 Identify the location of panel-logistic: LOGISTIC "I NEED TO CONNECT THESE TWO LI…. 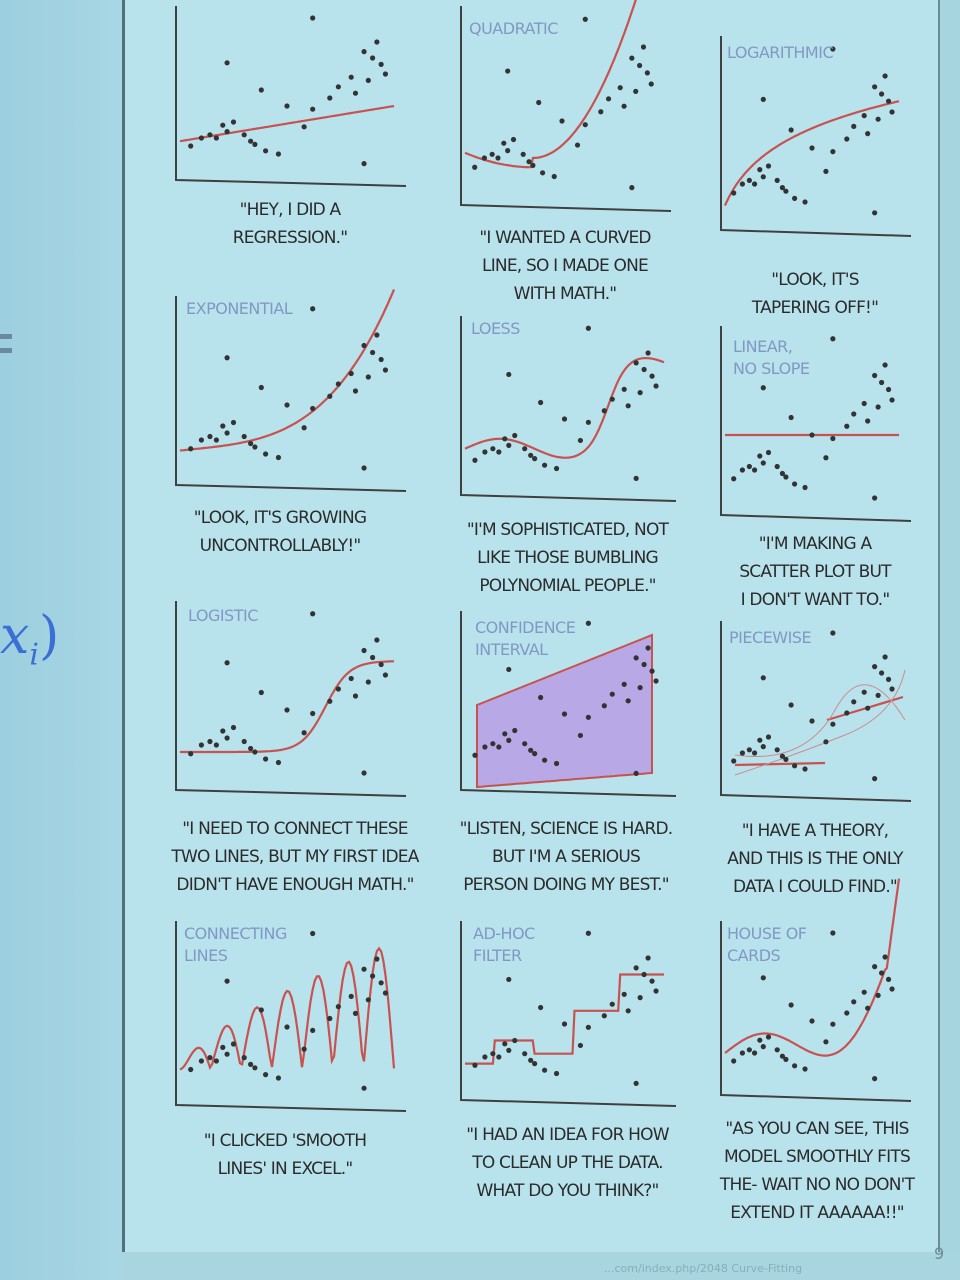
(301, 750).